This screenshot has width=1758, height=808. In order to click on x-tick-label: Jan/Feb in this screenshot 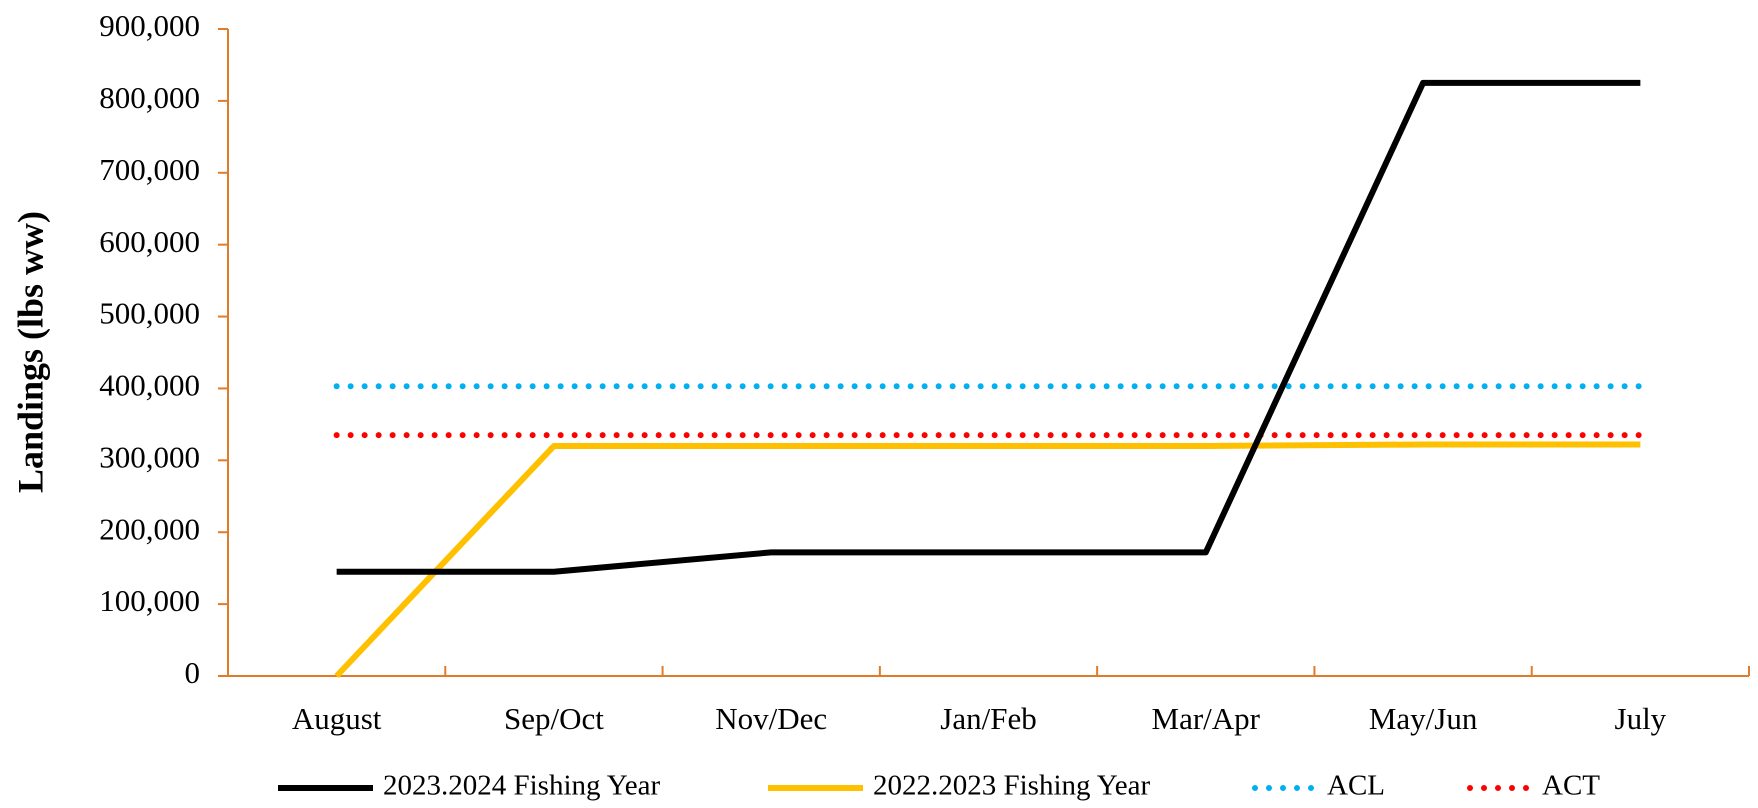, I will do `click(988, 718)`.